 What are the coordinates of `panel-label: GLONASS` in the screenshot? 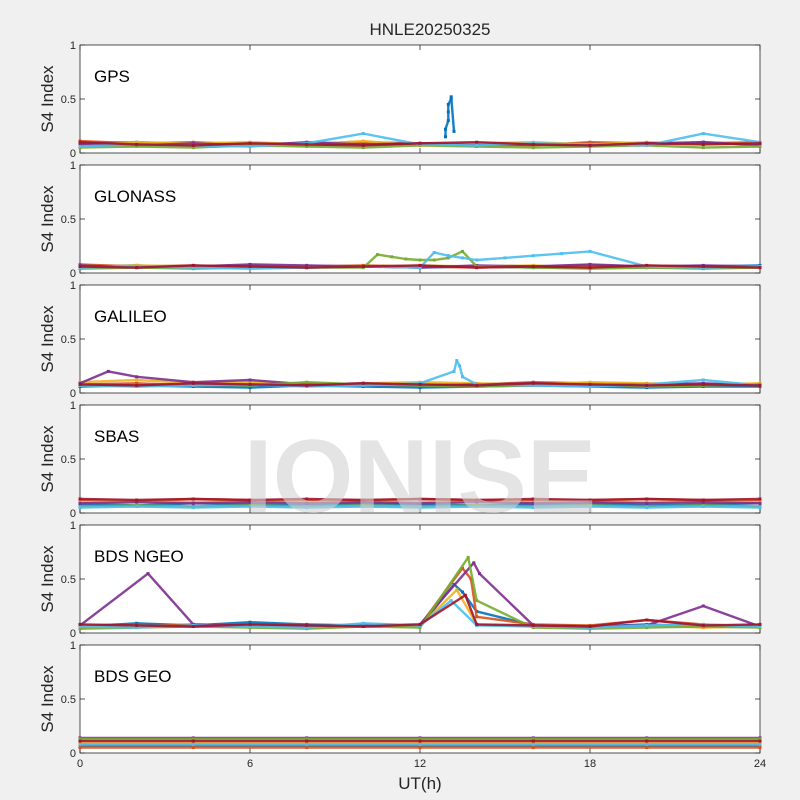 It's located at (135, 196).